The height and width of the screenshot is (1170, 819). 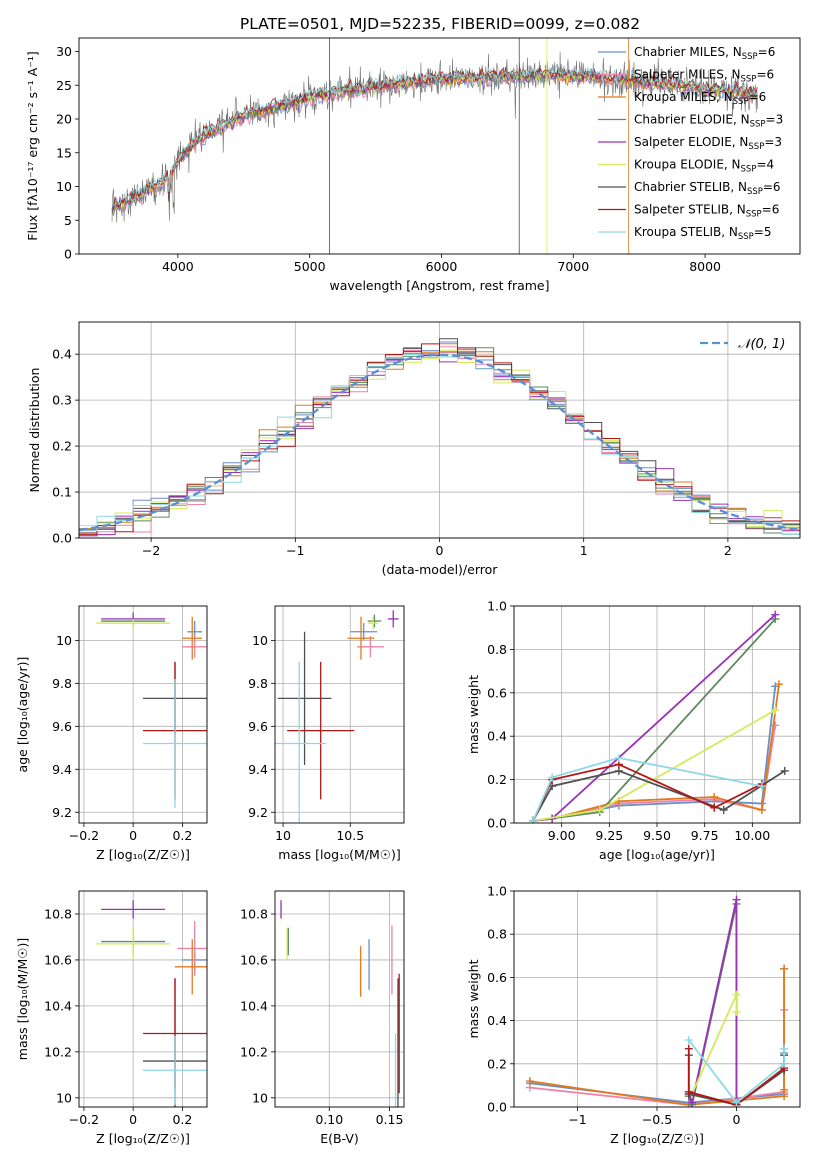 What do you see at coordinates (690, 187) in the screenshot?
I see `legend-label-text: Chabrier STELIB, N` at bounding box center [690, 187].